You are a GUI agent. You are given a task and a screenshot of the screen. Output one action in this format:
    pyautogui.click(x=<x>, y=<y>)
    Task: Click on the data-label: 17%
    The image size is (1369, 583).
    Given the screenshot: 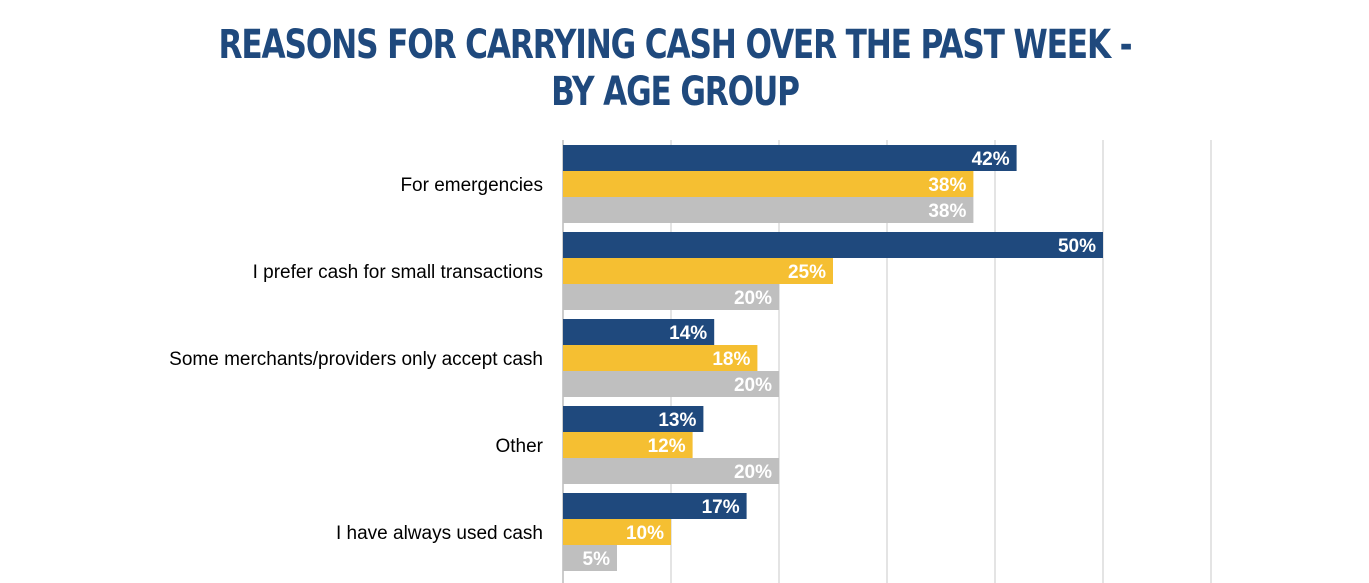 What is the action you would take?
    pyautogui.click(x=721, y=507)
    